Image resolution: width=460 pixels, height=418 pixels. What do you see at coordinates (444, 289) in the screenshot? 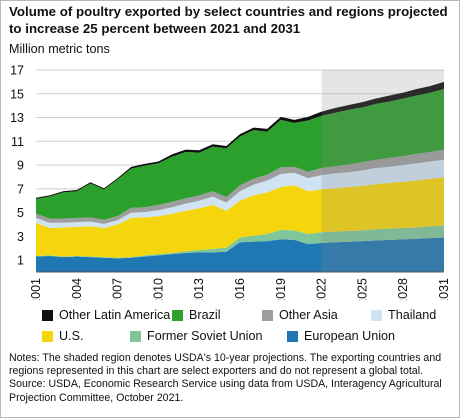
I see `x-tick-2031: 2031` at bounding box center [444, 289].